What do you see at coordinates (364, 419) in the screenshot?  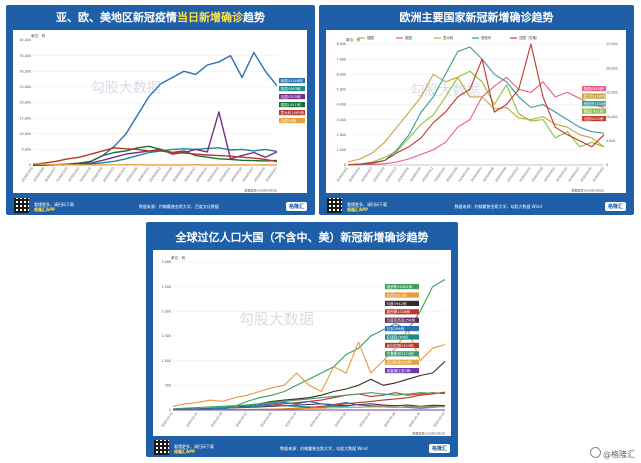 I see `x-tick-label: 2020-04-22` at bounding box center [364, 419].